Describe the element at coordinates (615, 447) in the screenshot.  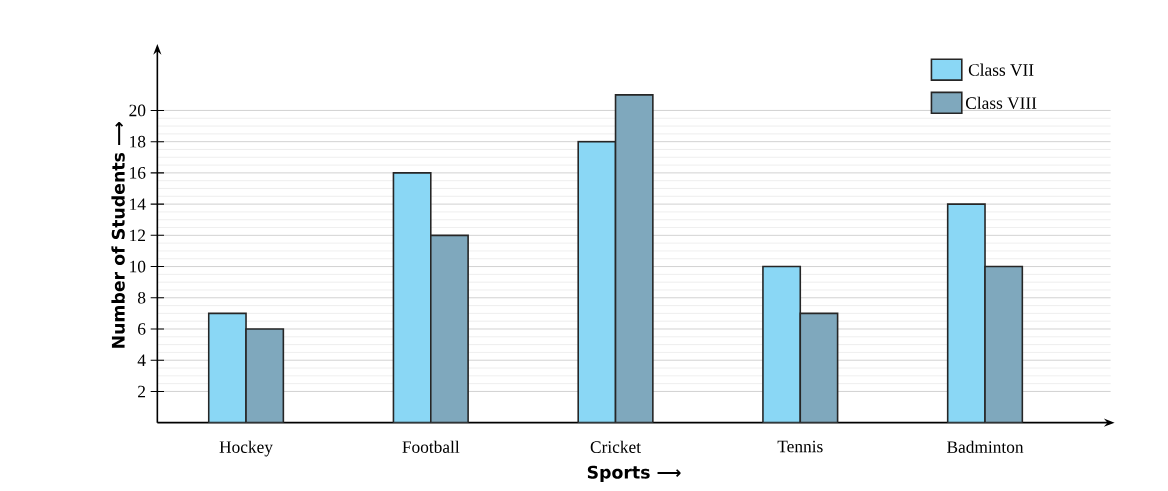
I see `x-tick-label: Cricket` at that location.